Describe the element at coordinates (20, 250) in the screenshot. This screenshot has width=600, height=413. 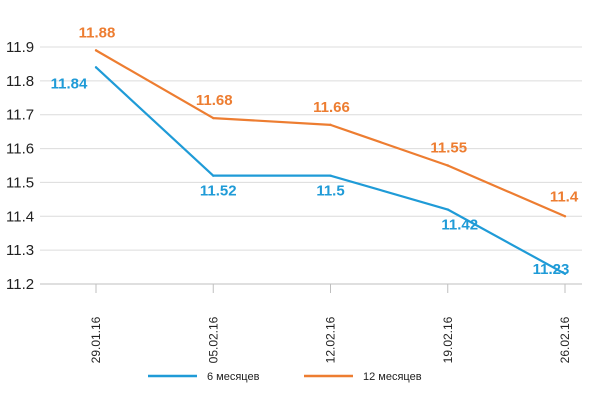
I see `y-tick-label: 11.3` at that location.